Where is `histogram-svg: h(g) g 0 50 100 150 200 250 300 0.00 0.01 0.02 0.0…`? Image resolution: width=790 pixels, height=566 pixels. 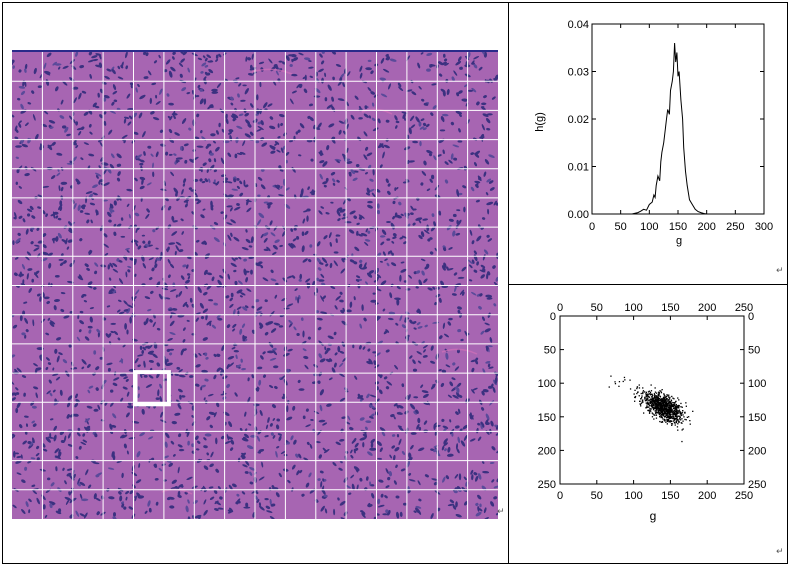
histogram-svg: h(g) g 0 50 100 150 200 250 300 0.00 0.01 0.02 0.0… is located at coordinates (653, 133).